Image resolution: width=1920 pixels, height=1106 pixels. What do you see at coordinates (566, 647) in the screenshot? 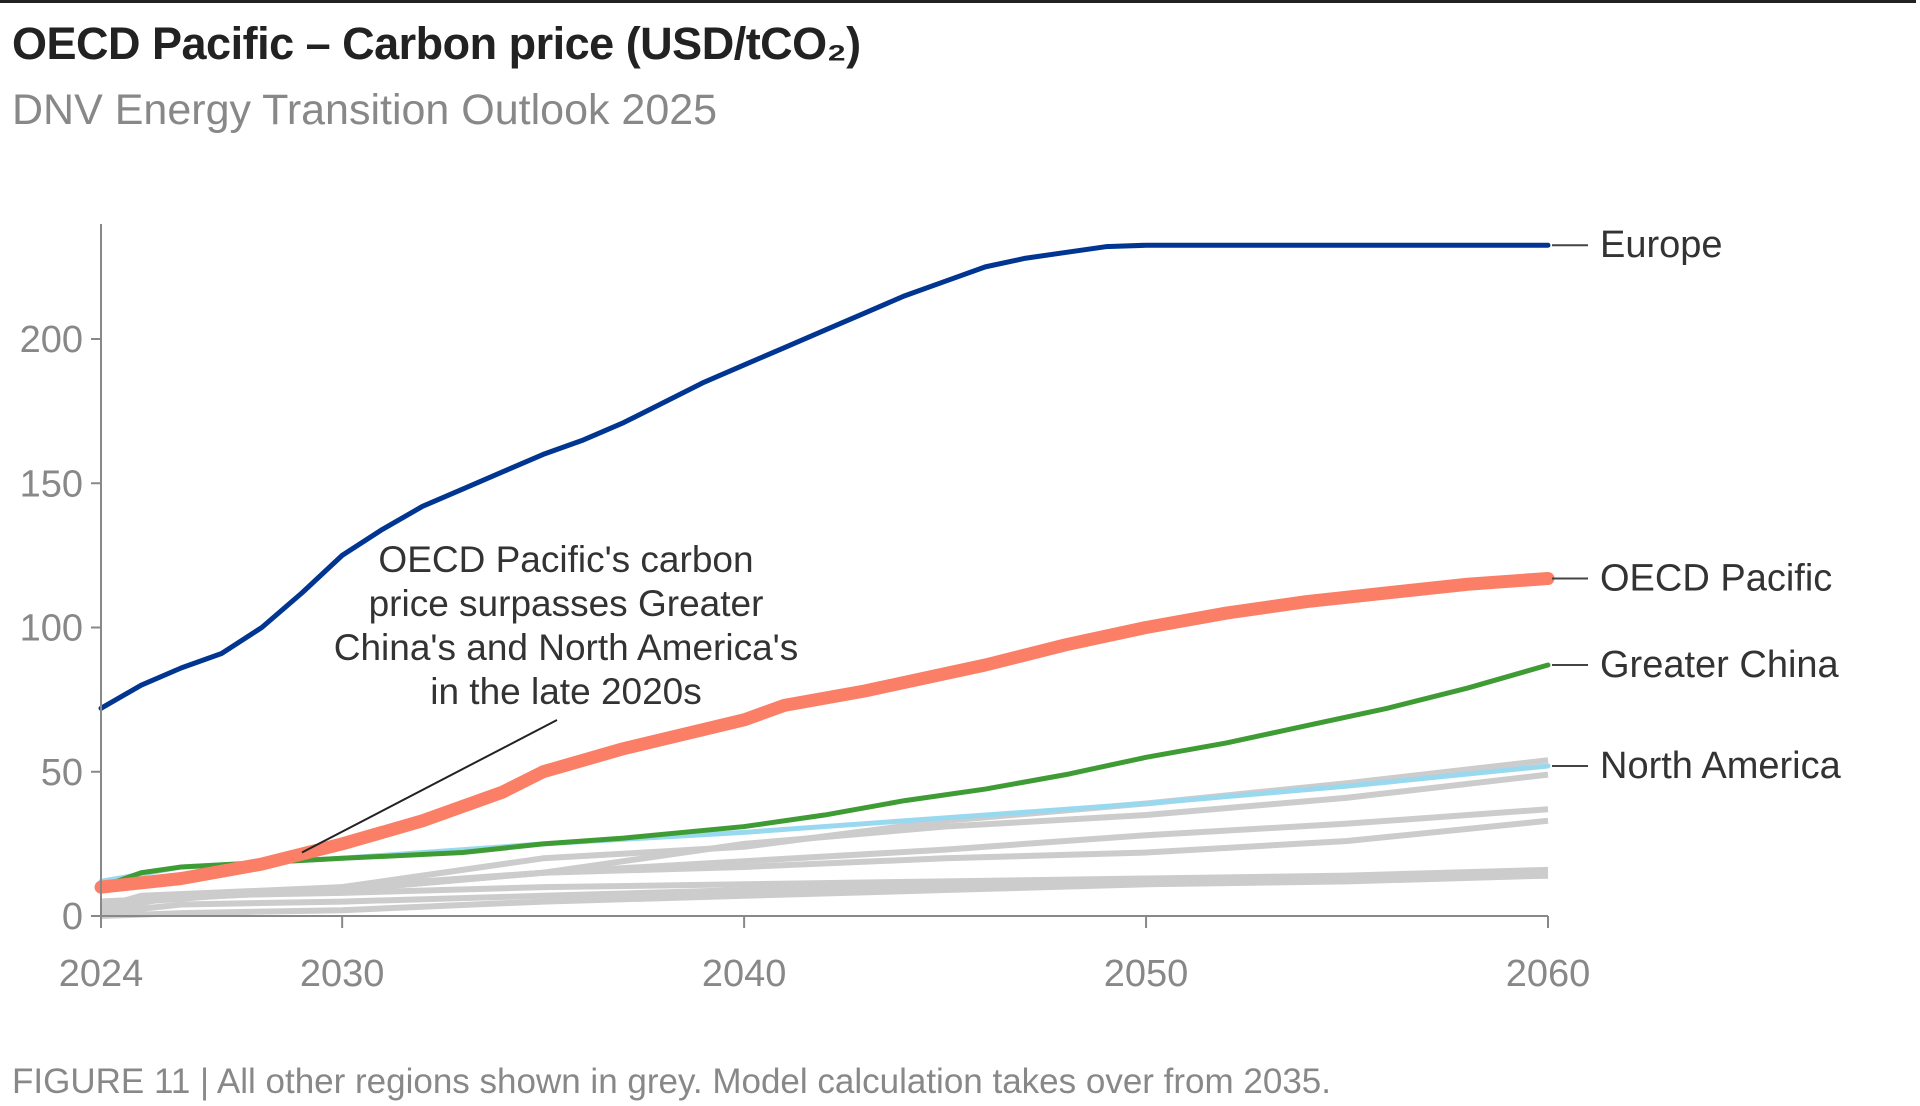
I see `annotation-line: China's and North America's` at bounding box center [566, 647].